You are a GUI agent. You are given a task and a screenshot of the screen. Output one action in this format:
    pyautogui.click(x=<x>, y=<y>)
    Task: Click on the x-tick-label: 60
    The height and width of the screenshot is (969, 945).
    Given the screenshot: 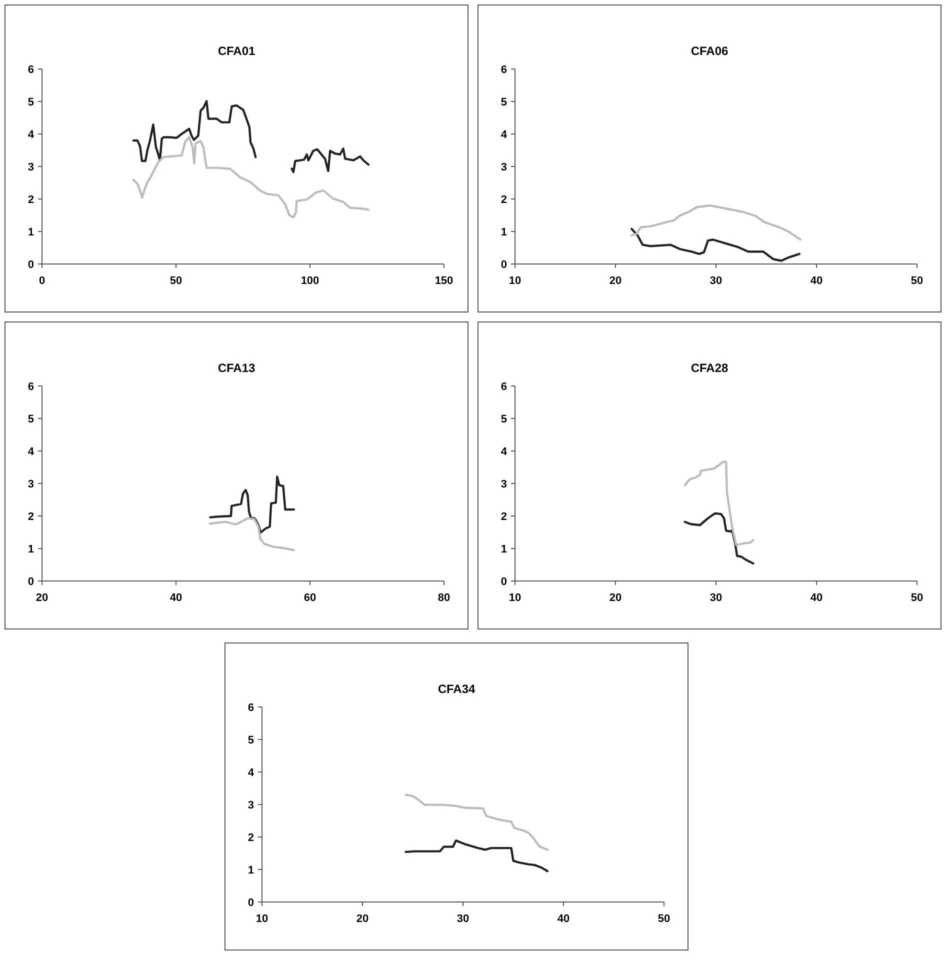 What is the action you would take?
    pyautogui.click(x=310, y=598)
    